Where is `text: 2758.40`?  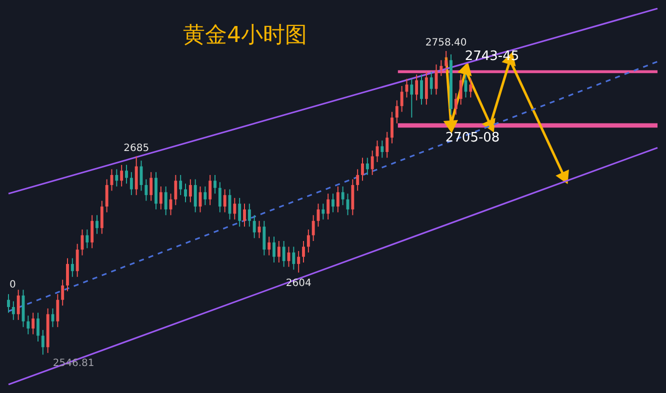 text: 2758.40 is located at coordinates (446, 43).